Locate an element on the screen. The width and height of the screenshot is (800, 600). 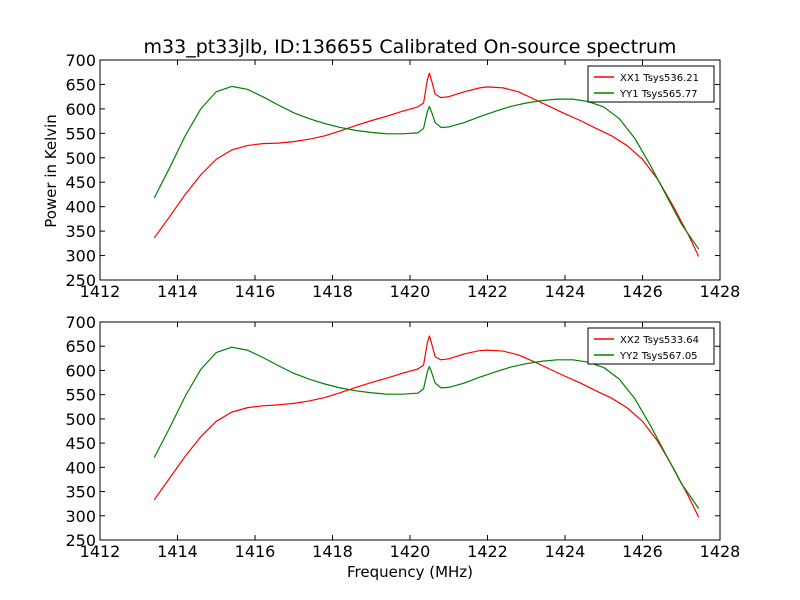
bottom-y-tick-label: 500 is located at coordinates (80, 419).